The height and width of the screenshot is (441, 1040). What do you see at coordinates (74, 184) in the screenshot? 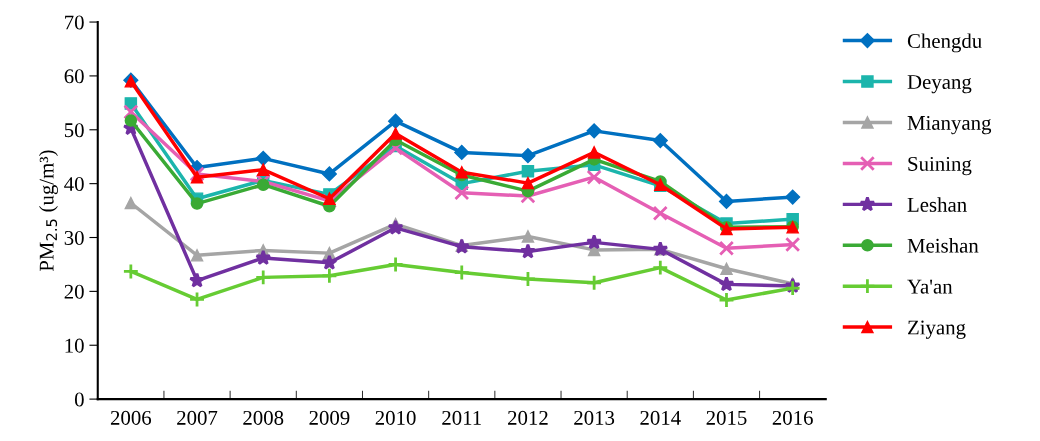
I see `y-tick-label: 40` at bounding box center [74, 184].